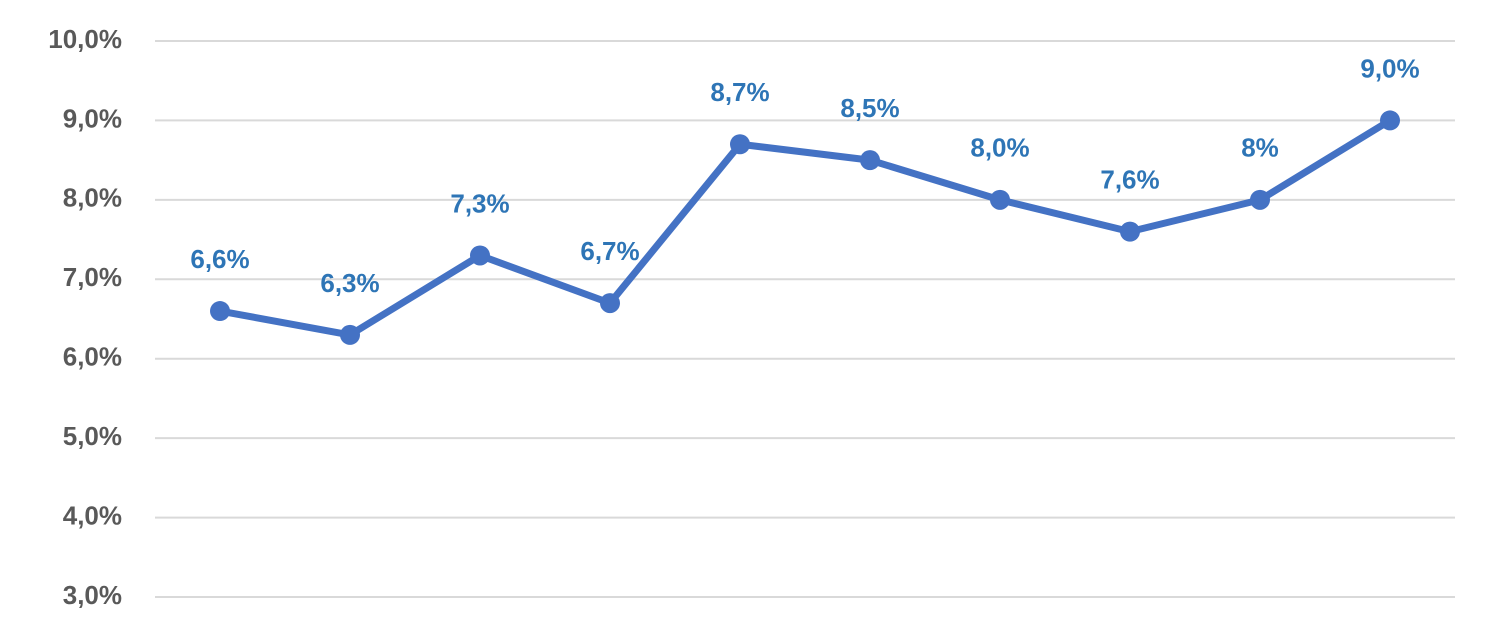 Image resolution: width=1500 pixels, height=639 pixels. What do you see at coordinates (349, 283) in the screenshot?
I see `data-label: 6,3%` at bounding box center [349, 283].